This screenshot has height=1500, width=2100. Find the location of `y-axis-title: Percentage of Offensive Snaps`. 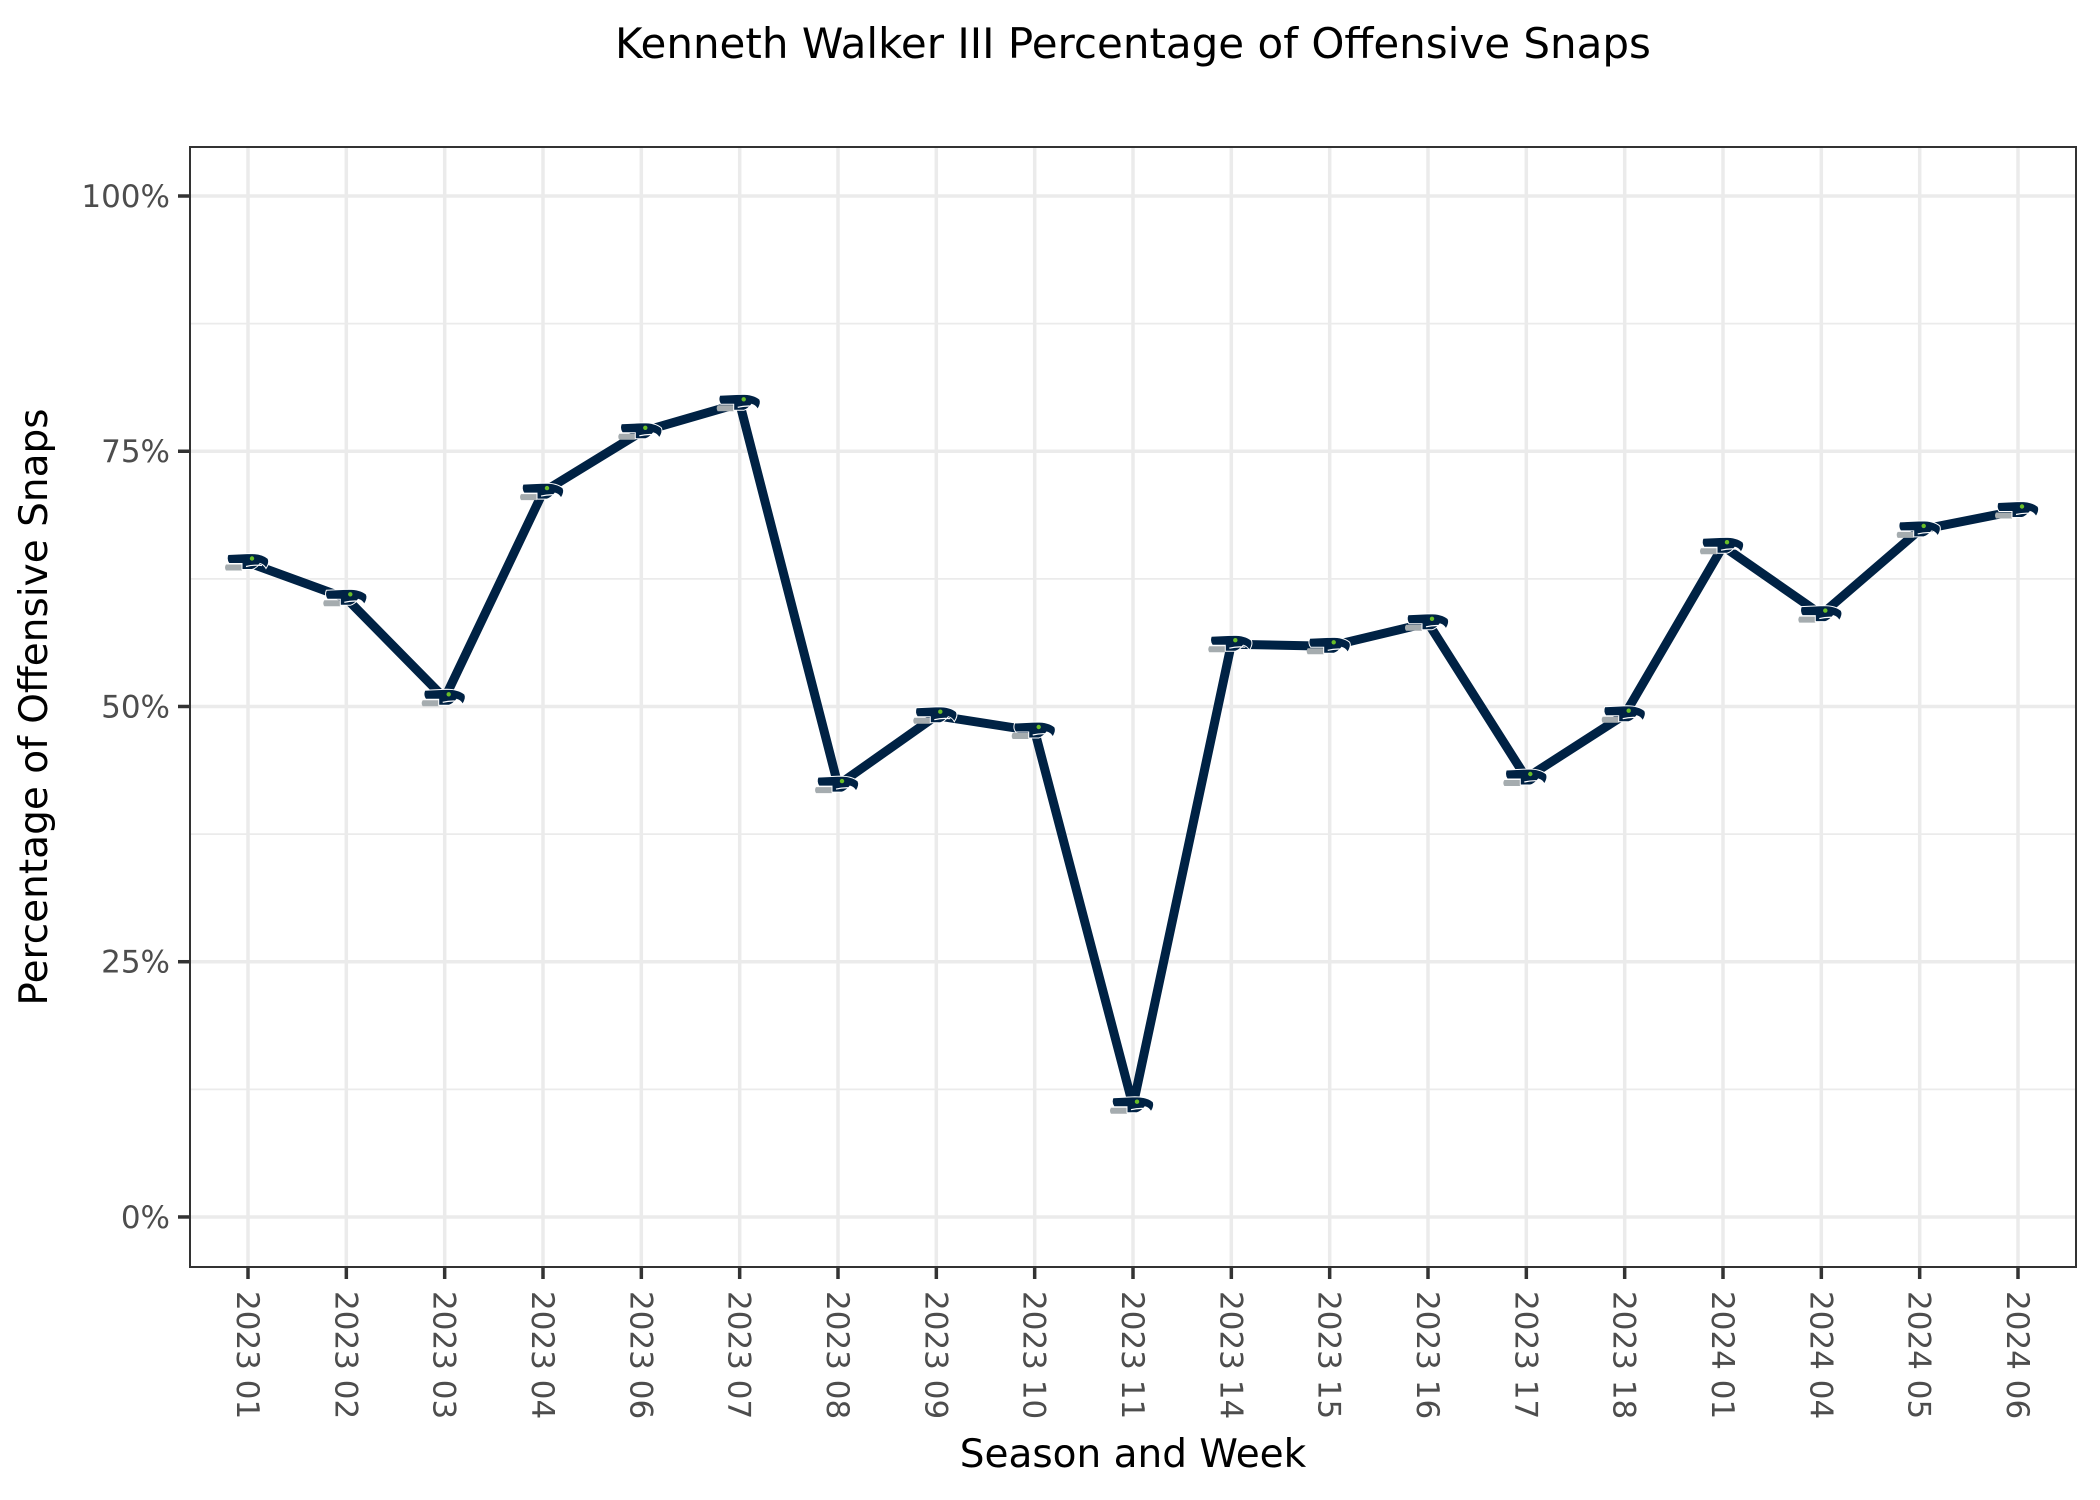

y-axis-title: Percentage of Offensive Snaps is located at coordinates (34, 706).